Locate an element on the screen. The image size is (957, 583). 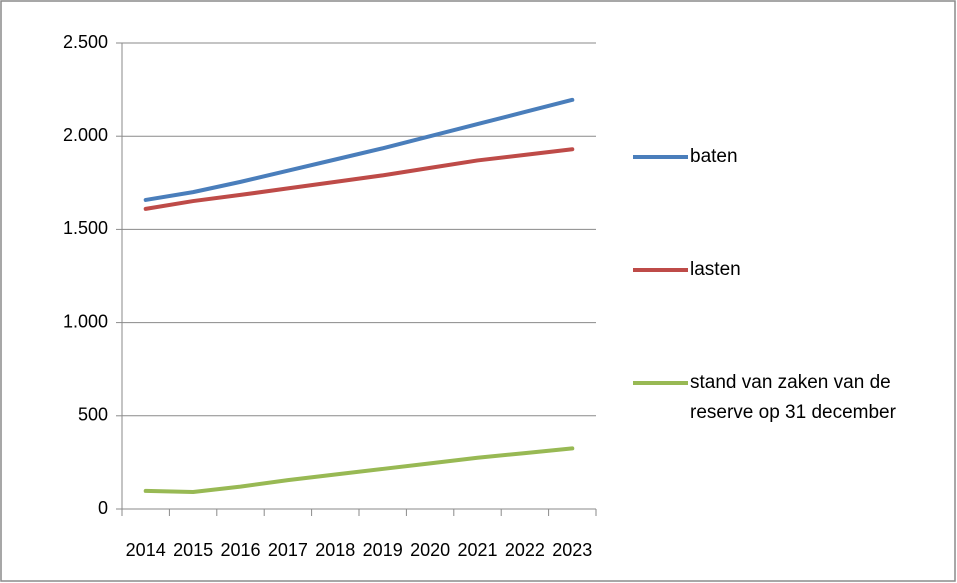
y-tick-label: 1.500 is located at coordinates (85, 228).